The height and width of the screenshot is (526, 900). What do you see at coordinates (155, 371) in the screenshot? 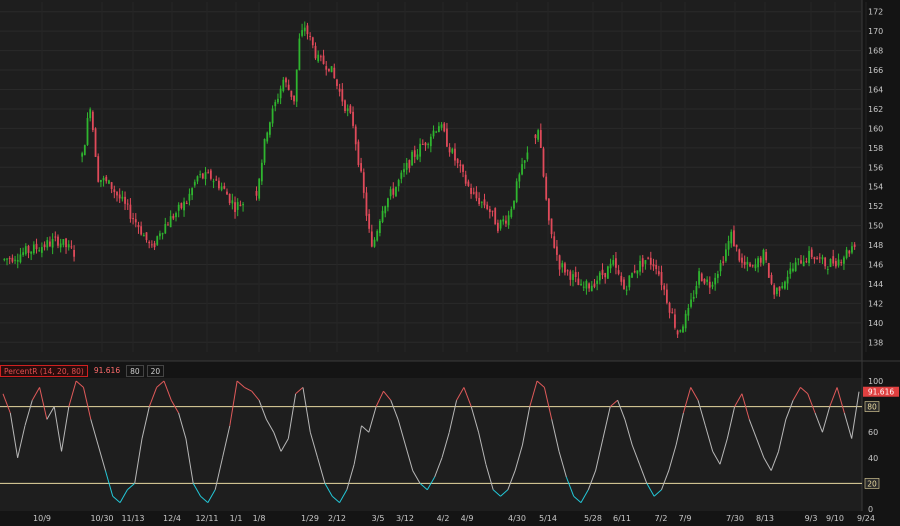
I see `indicator-level-lower: 20` at bounding box center [155, 371].